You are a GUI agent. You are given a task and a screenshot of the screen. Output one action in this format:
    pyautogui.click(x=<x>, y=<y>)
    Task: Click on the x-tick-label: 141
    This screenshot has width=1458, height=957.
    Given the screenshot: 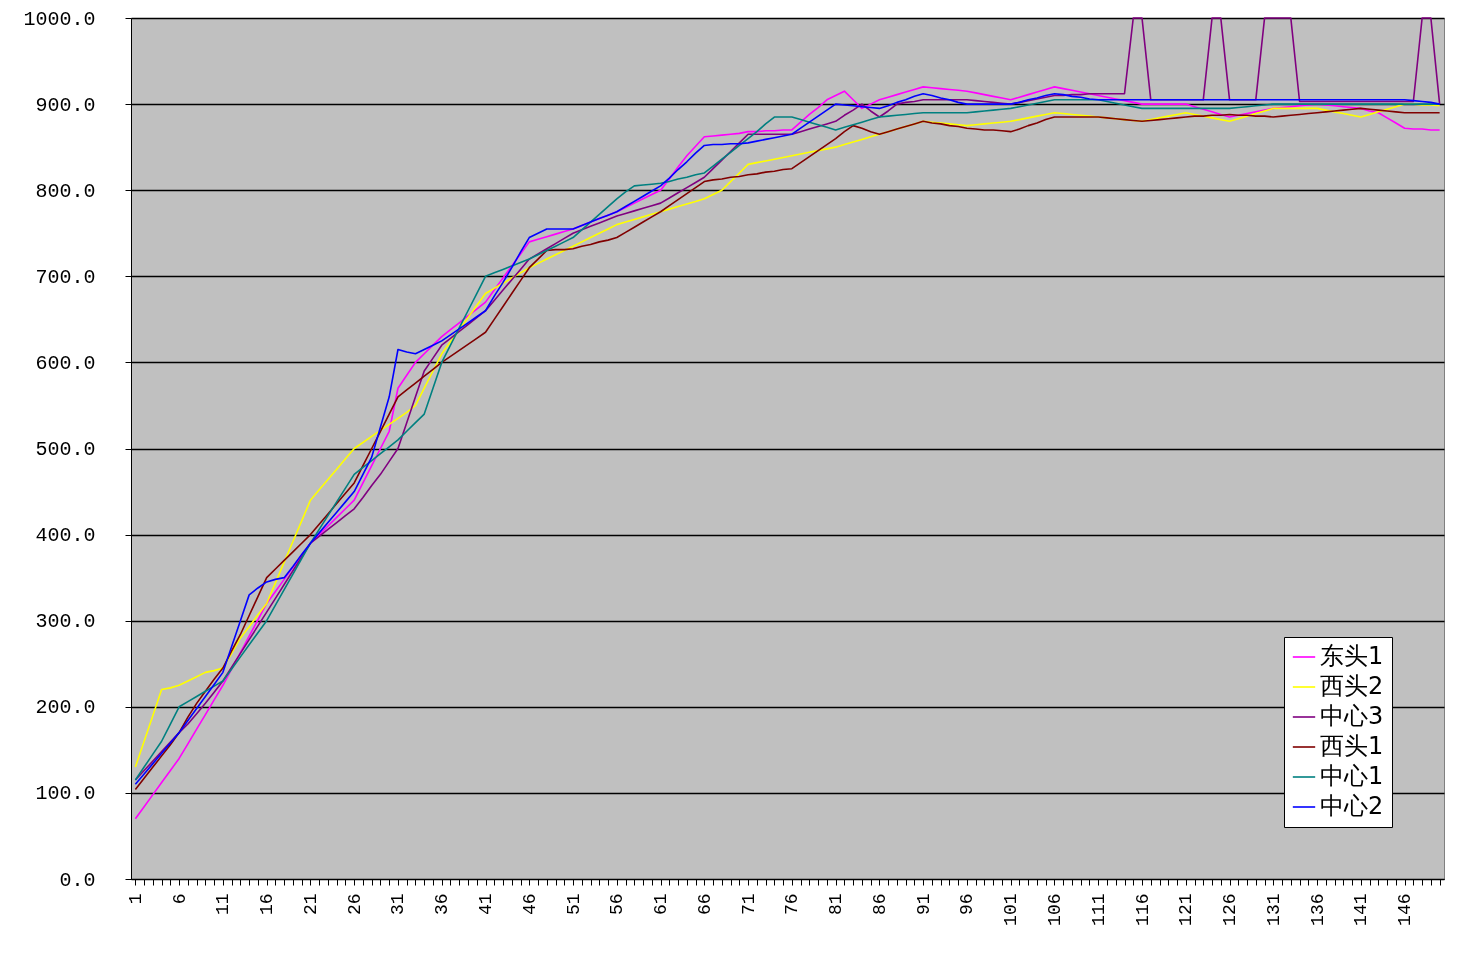 What is the action you would take?
    pyautogui.click(x=1361, y=909)
    